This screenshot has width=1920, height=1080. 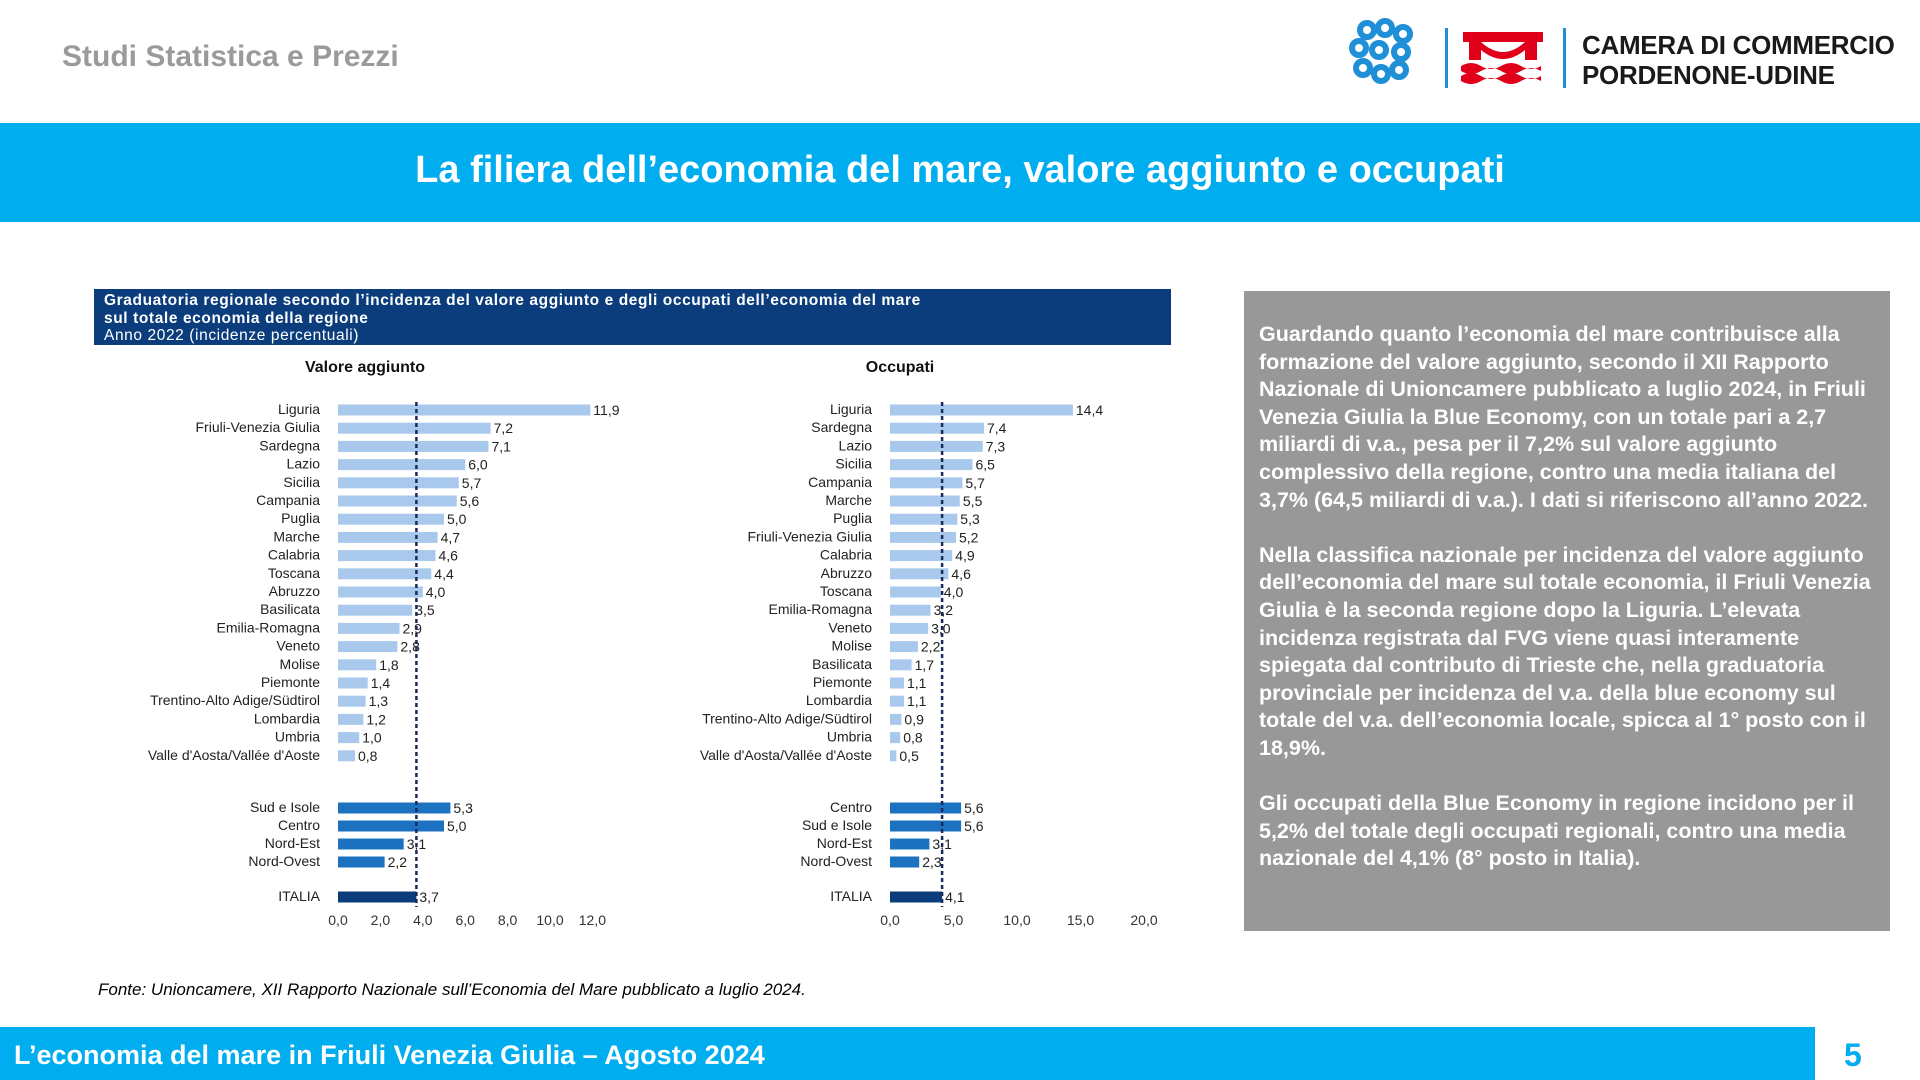 I want to click on category-label-occ: Sud e Isole, so click(x=837, y=825).